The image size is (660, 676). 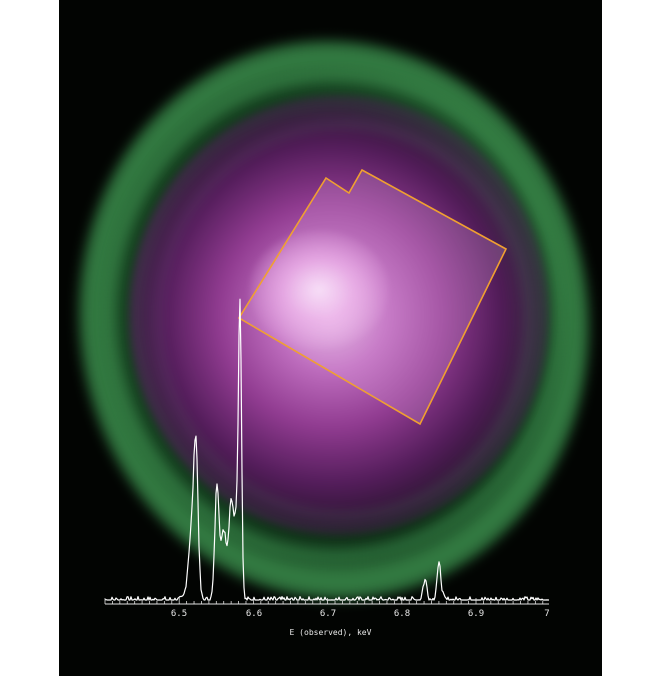 What do you see at coordinates (319, 290) in the screenshot?
I see `bright-core` at bounding box center [319, 290].